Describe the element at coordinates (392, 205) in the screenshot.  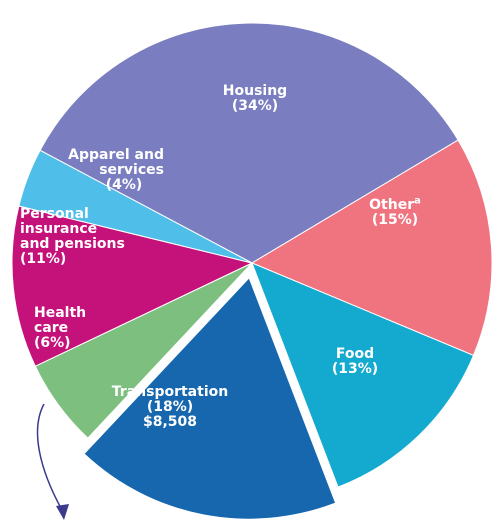
I see `category-name: Other` at that location.